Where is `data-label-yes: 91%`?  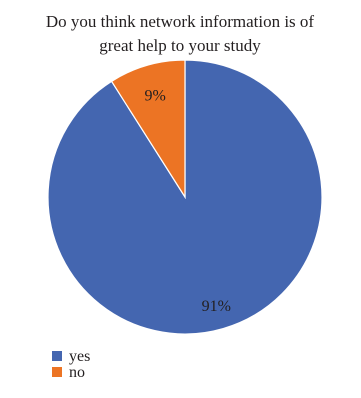 data-label-yes: 91% is located at coordinates (216, 306).